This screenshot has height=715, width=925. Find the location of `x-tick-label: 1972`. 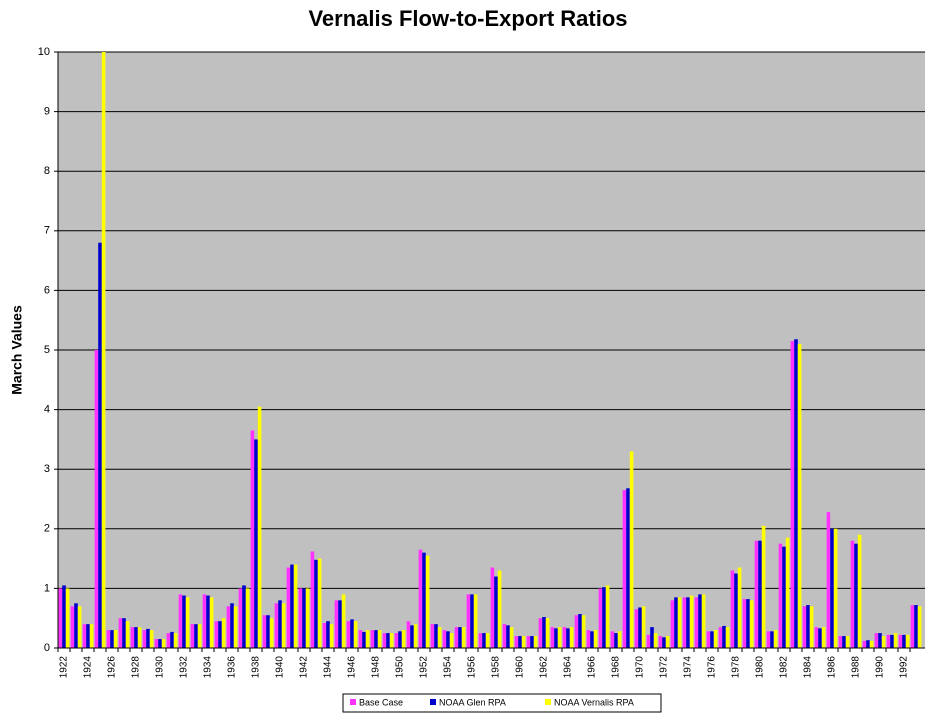

x-tick-label: 1972 is located at coordinates (664, 667).